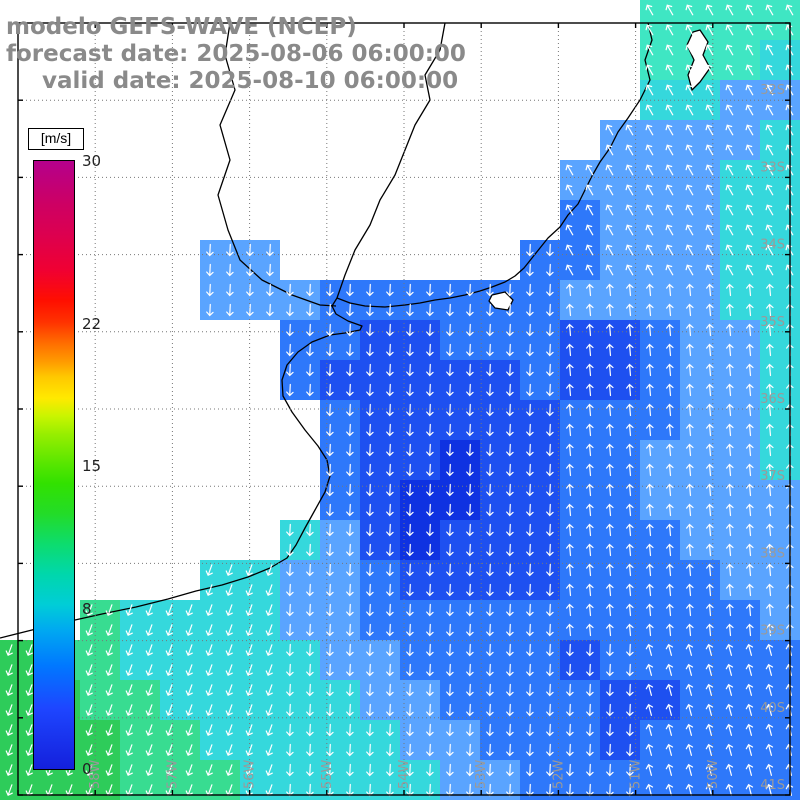 The image size is (800, 800). I want to click on lat-axis-label: 41S, so click(772, 785).